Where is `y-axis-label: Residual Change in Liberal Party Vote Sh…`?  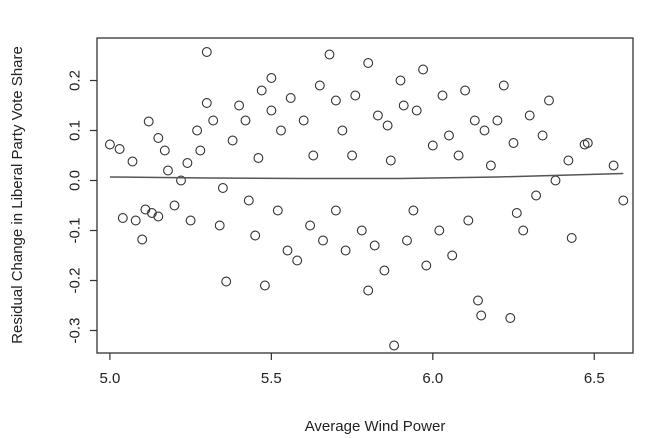
y-axis-label: Residual Change in Liberal Party Vote Sh… is located at coordinates (17, 195).